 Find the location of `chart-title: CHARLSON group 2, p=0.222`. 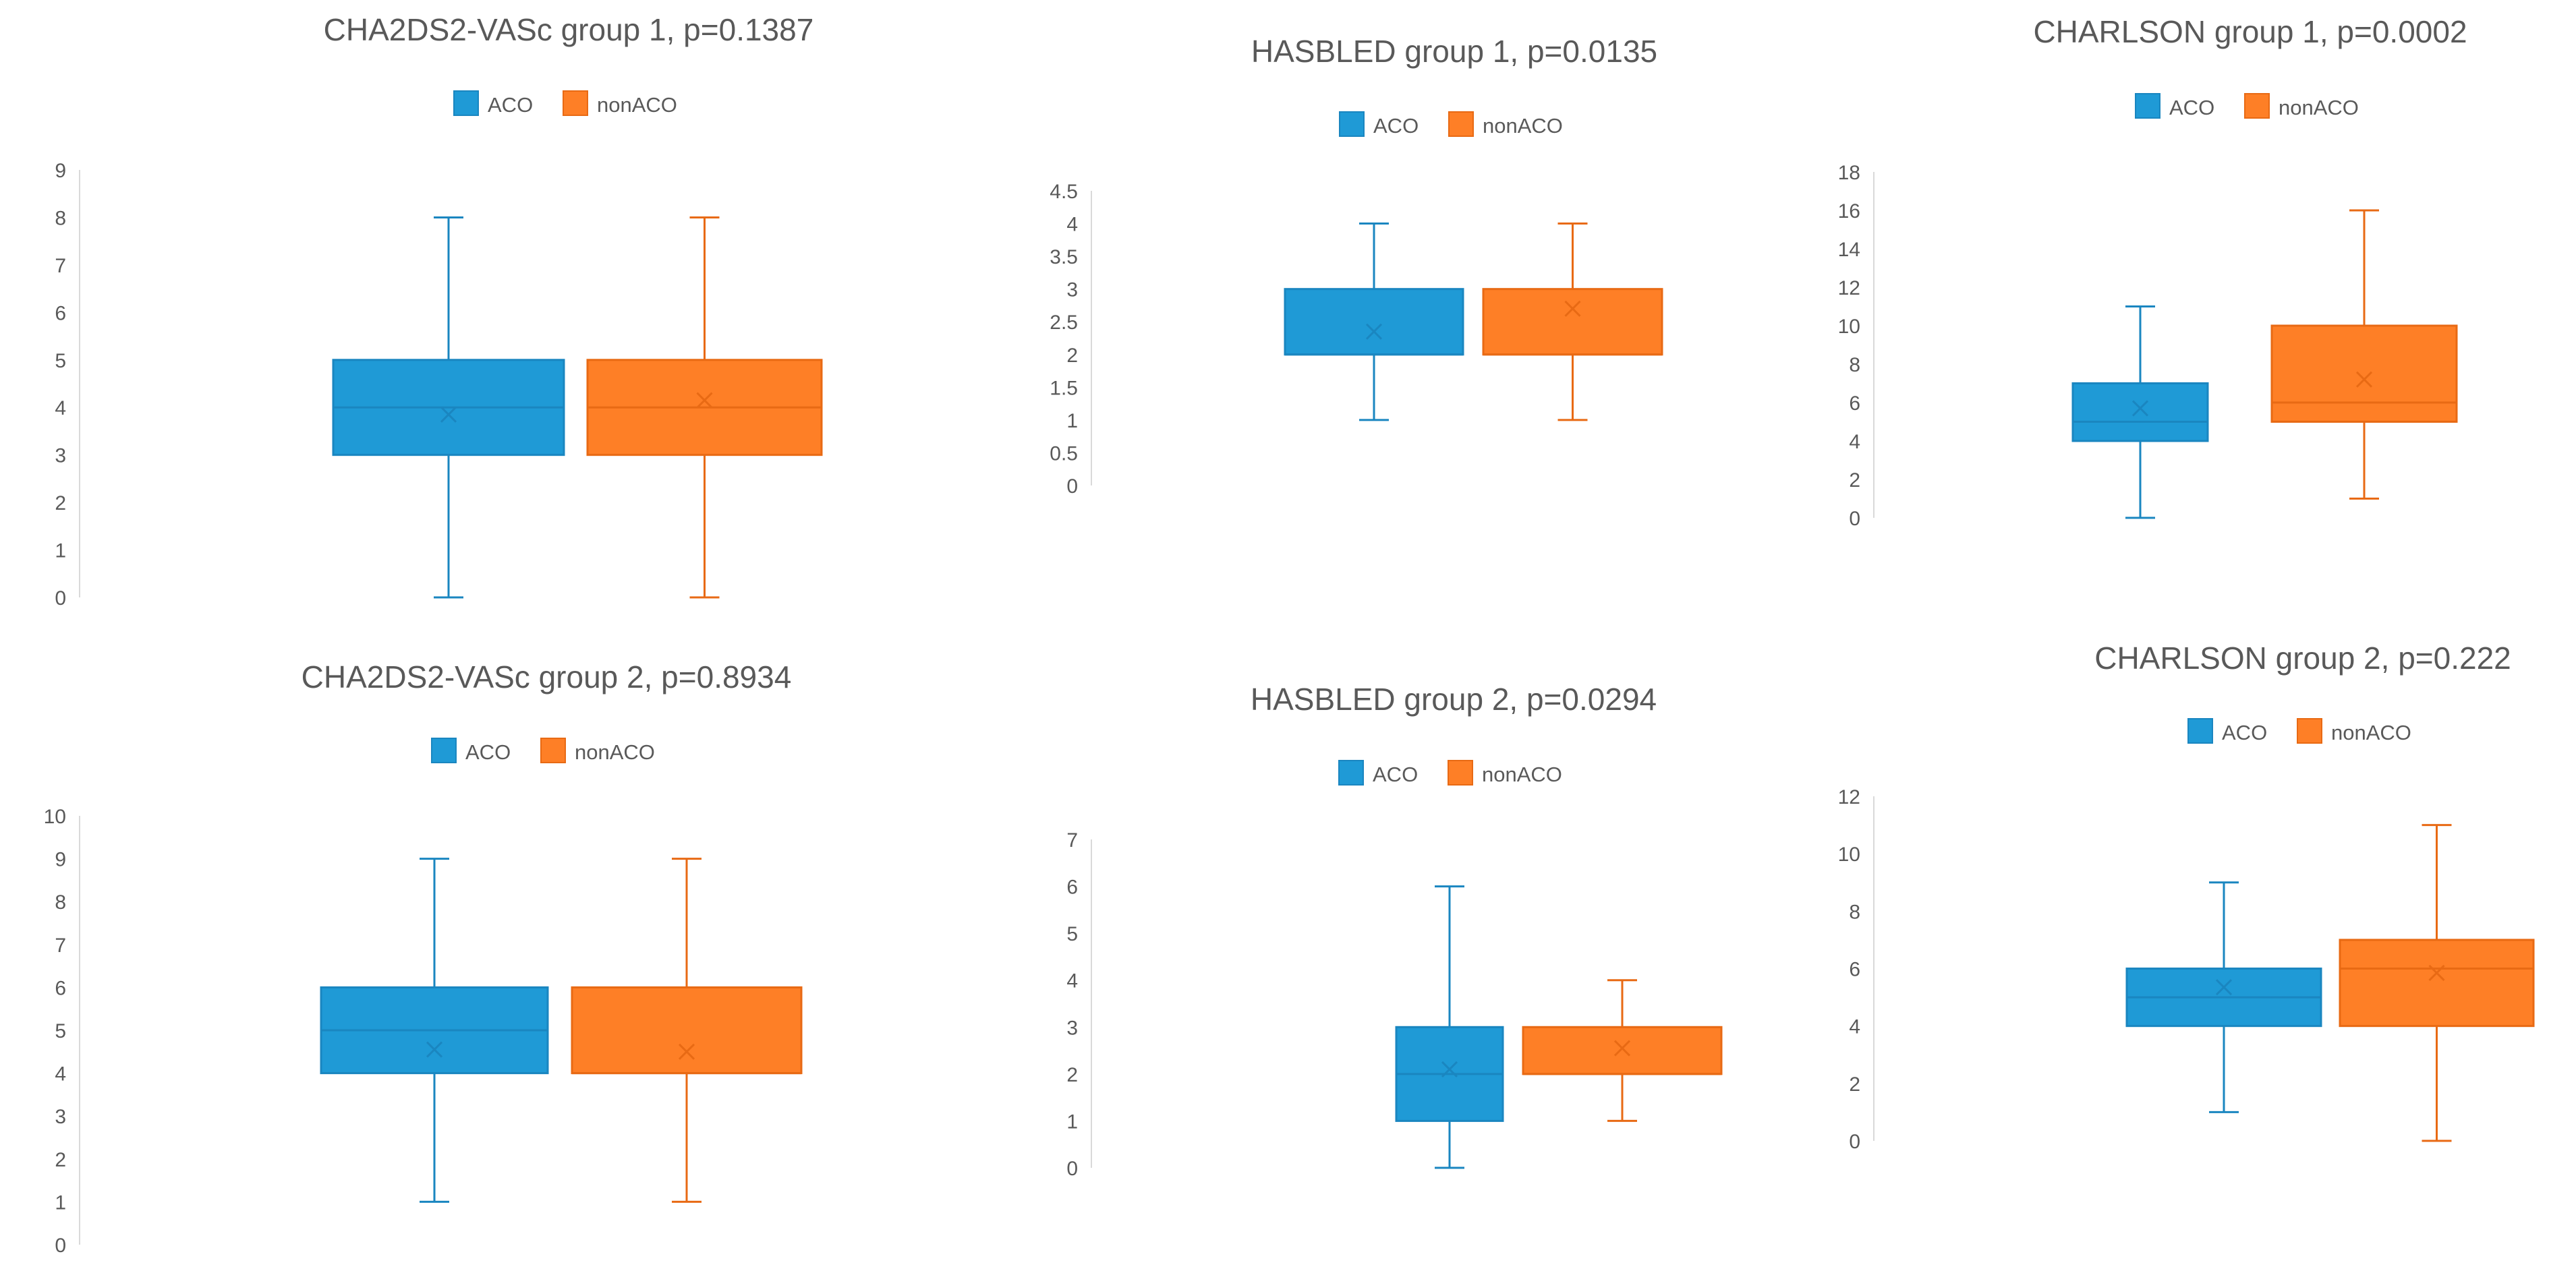

chart-title: CHARLSON group 2, p=0.222 is located at coordinates (2302, 658).